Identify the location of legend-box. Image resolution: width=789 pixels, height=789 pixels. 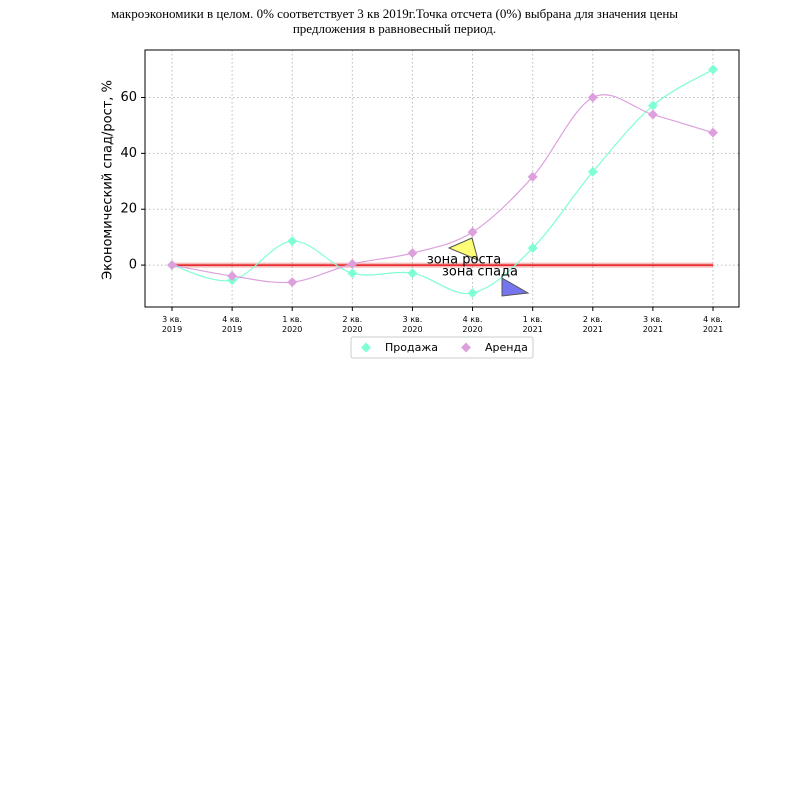
(442, 347).